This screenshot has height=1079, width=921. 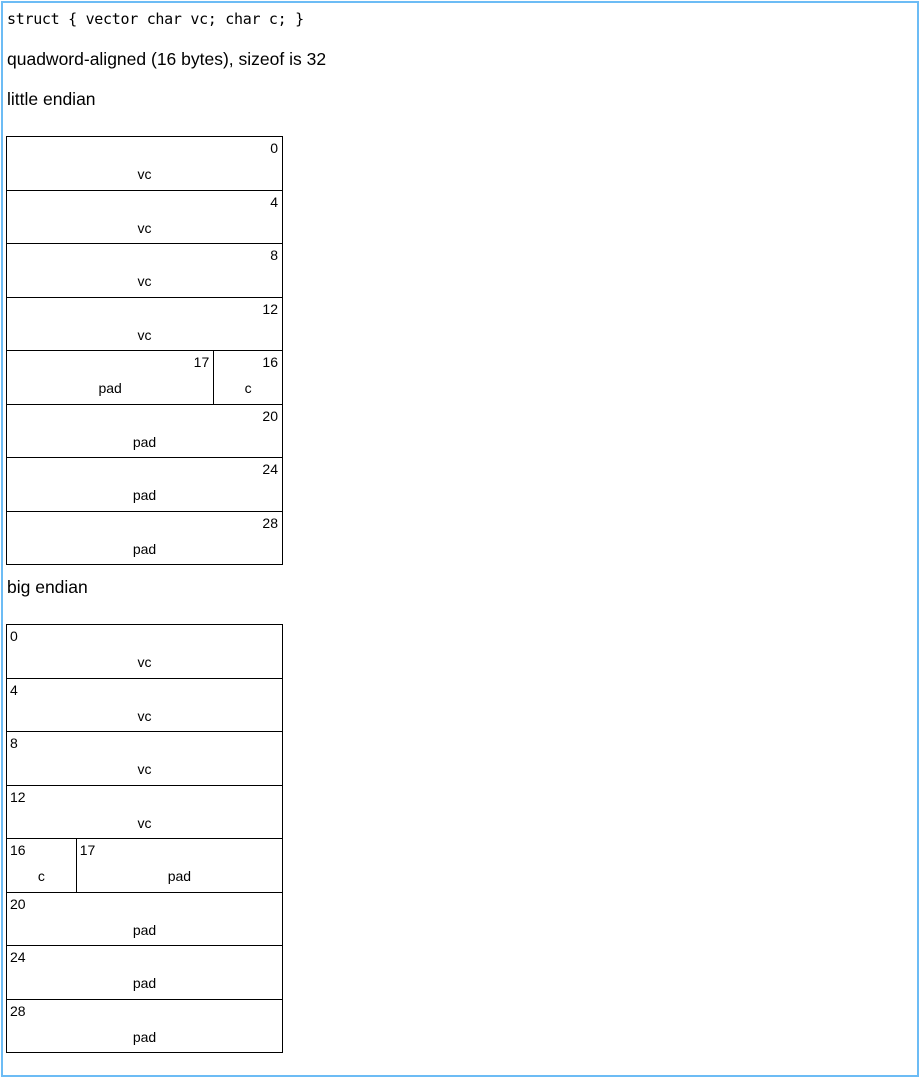 I want to click on layout-row: 17 pad 16 c, so click(x=144, y=378).